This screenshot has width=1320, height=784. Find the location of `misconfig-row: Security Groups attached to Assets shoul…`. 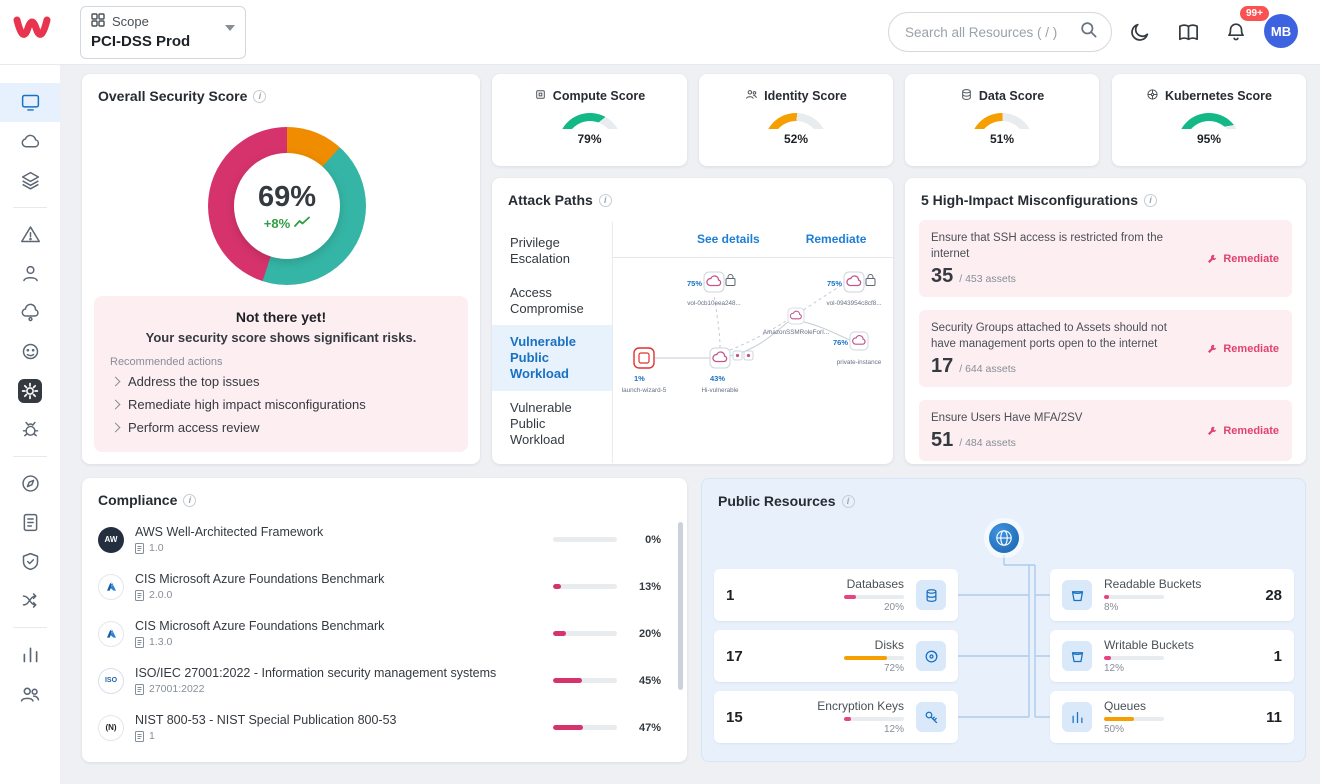

misconfig-row: Security Groups attached to Assets shoul… is located at coordinates (1105, 349).